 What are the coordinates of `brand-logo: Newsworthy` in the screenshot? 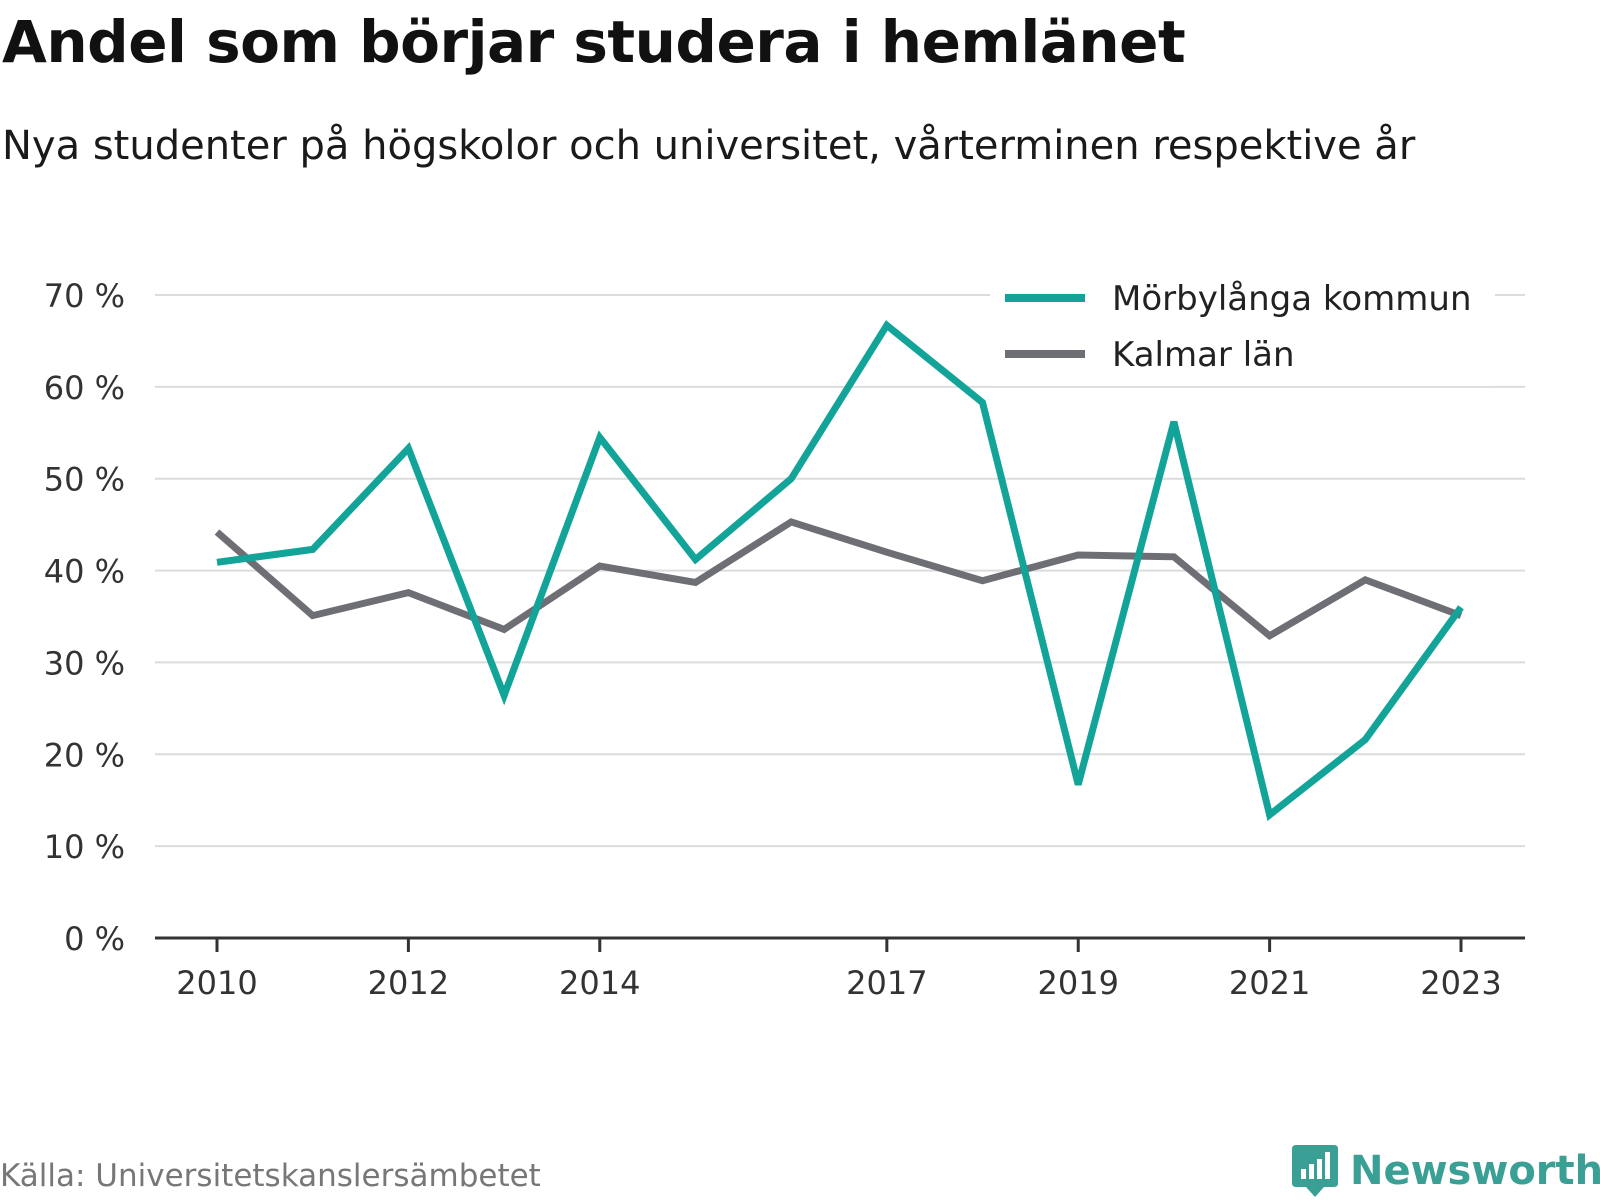 It's located at (1445, 1171).